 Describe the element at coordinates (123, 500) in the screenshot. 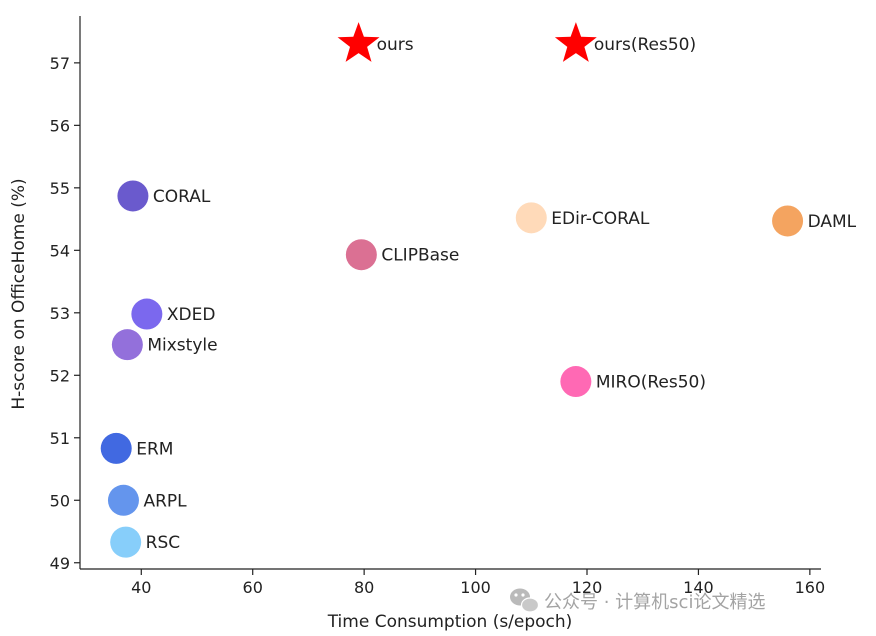

I see `point-arpl` at that location.